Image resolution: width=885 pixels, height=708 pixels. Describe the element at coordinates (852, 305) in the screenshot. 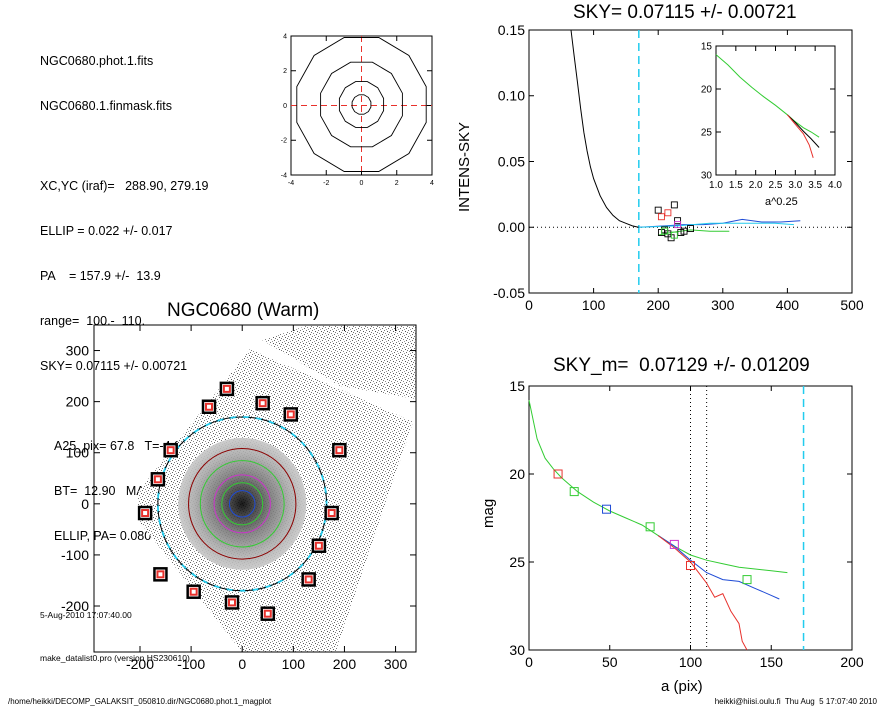

I see `intens-xtick-label: 500` at that location.